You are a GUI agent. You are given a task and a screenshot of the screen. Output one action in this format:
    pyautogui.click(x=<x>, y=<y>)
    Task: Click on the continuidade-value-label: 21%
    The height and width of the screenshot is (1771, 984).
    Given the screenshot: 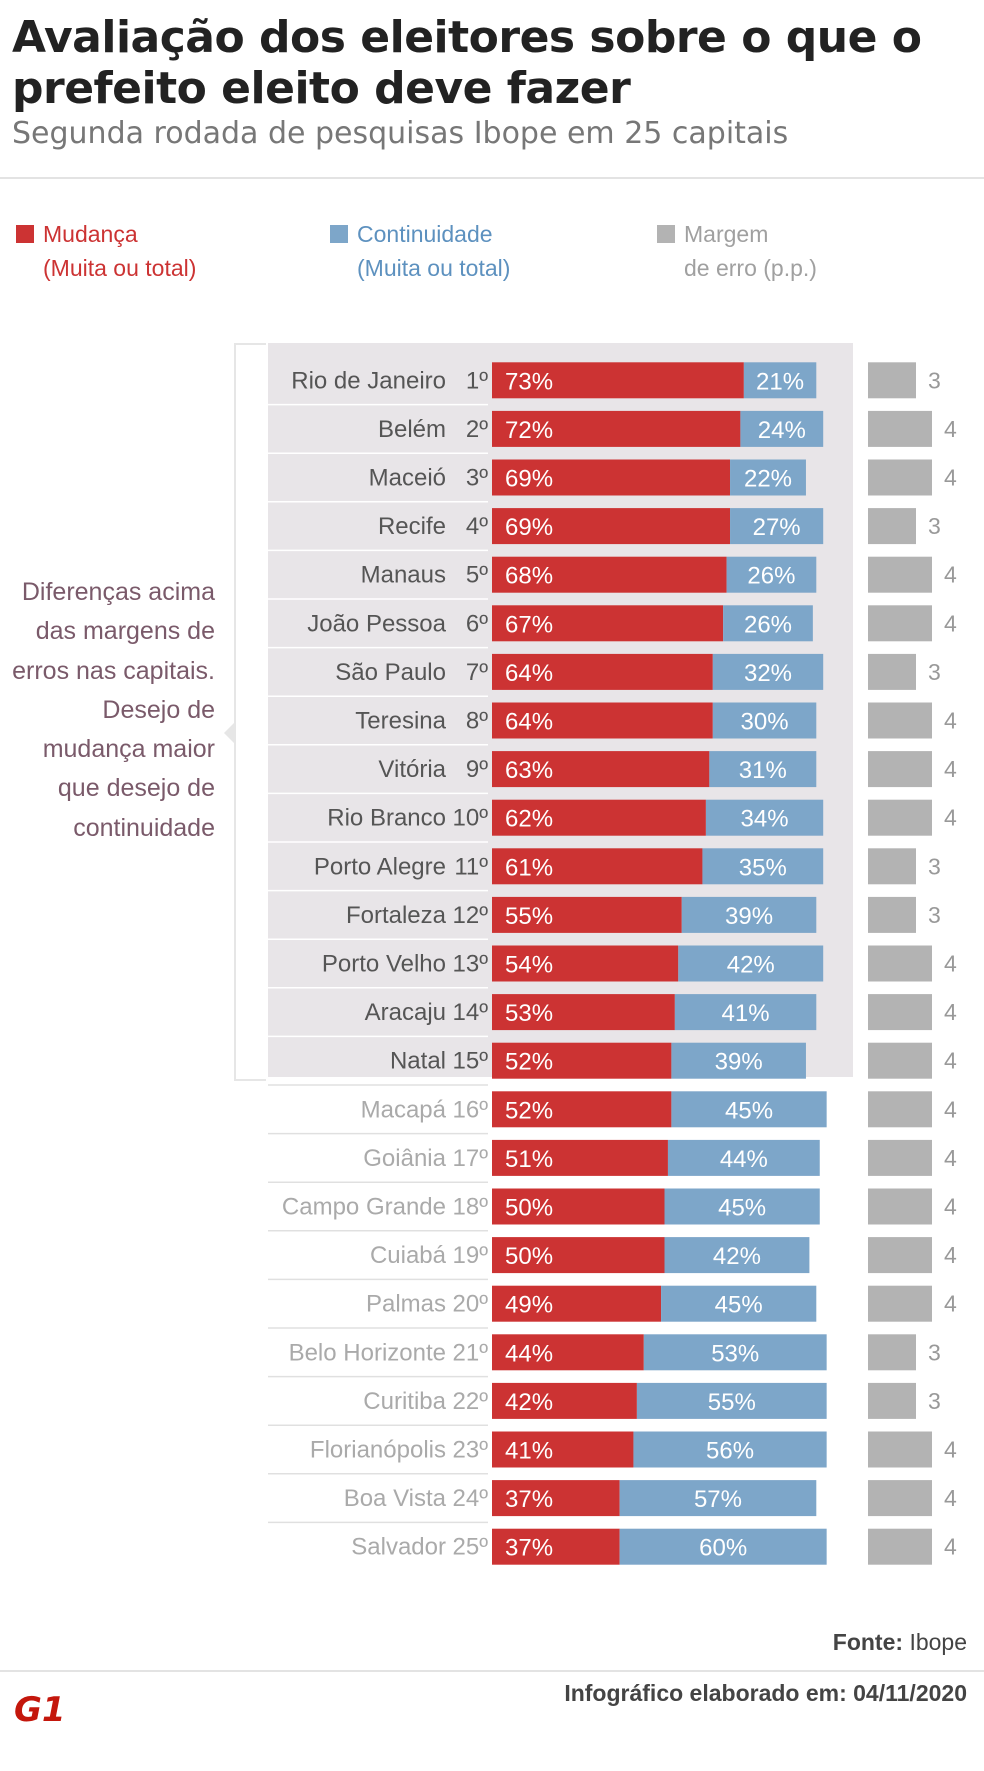 What is the action you would take?
    pyautogui.click(x=780, y=381)
    